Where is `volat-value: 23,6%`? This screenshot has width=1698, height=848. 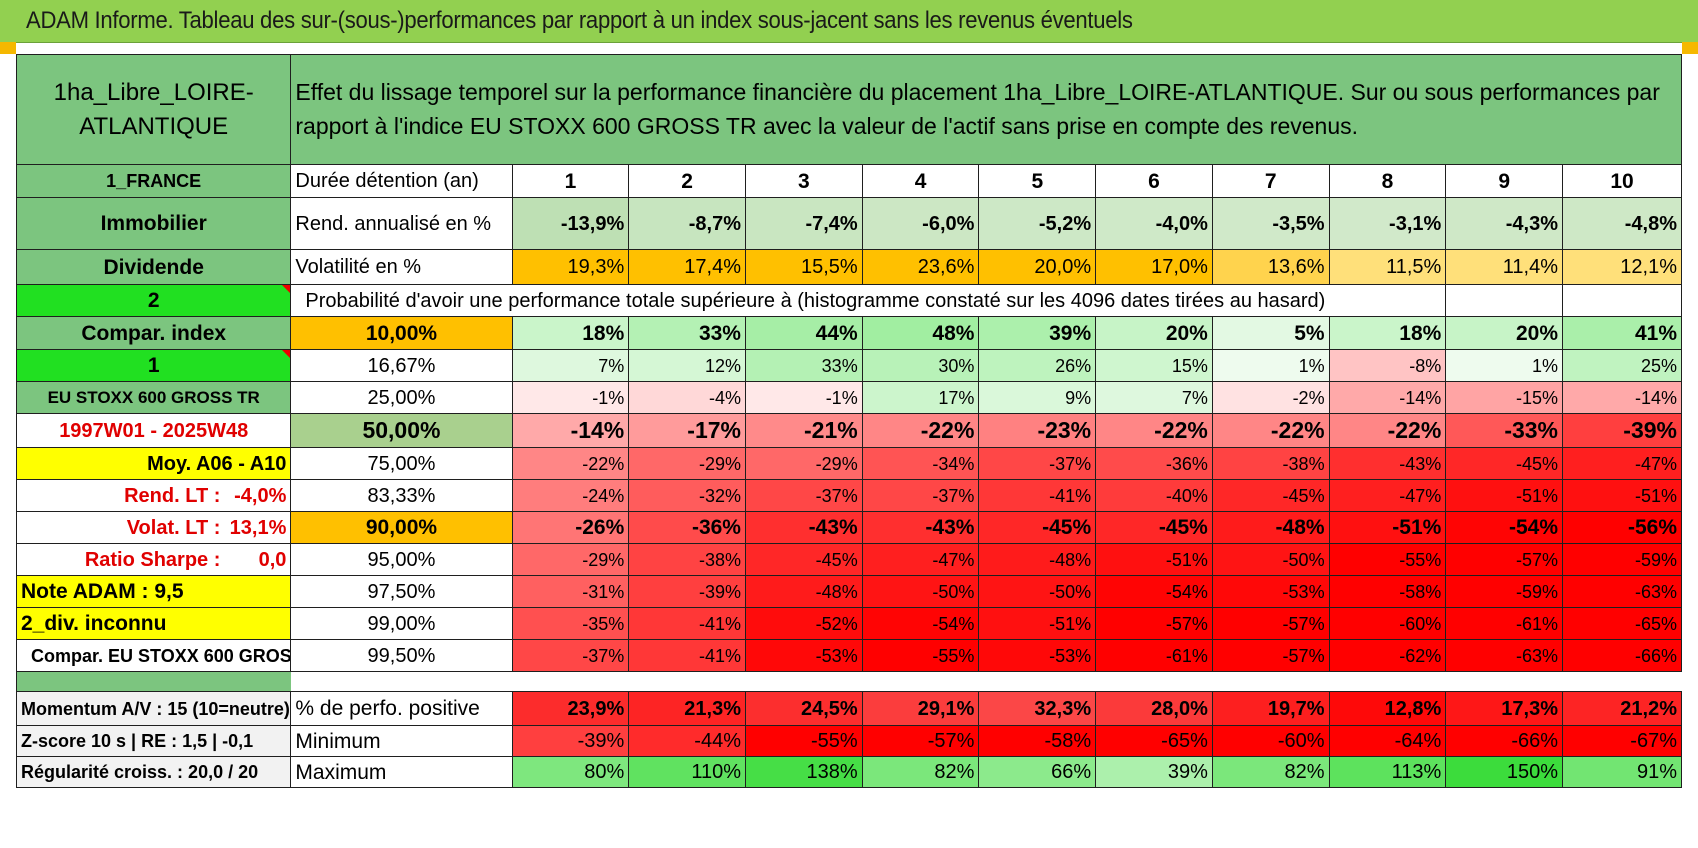
volat-value: 23,6% is located at coordinates (920, 267).